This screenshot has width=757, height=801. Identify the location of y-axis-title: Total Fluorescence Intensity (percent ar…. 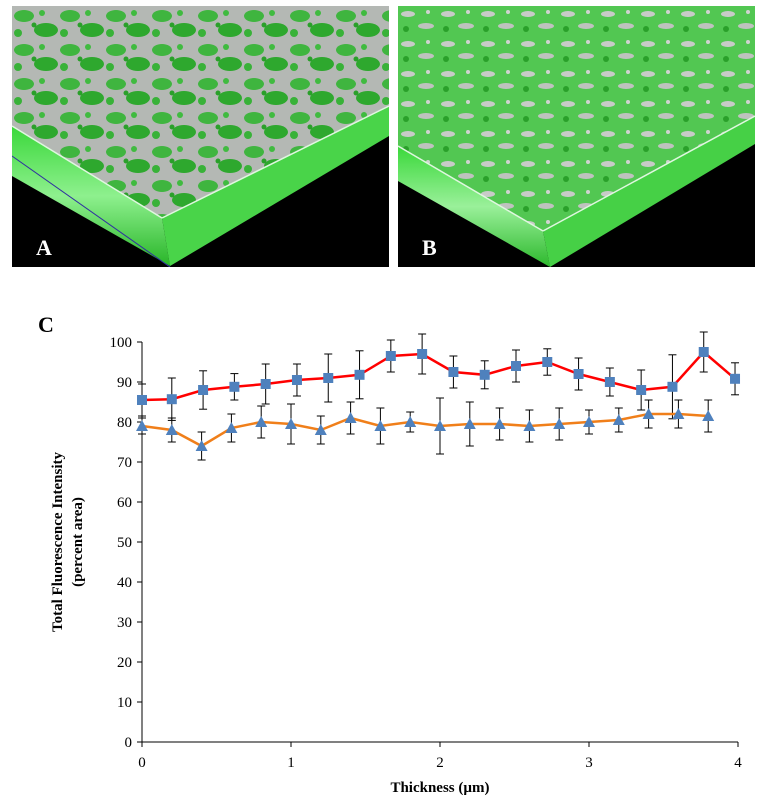
(68, 542).